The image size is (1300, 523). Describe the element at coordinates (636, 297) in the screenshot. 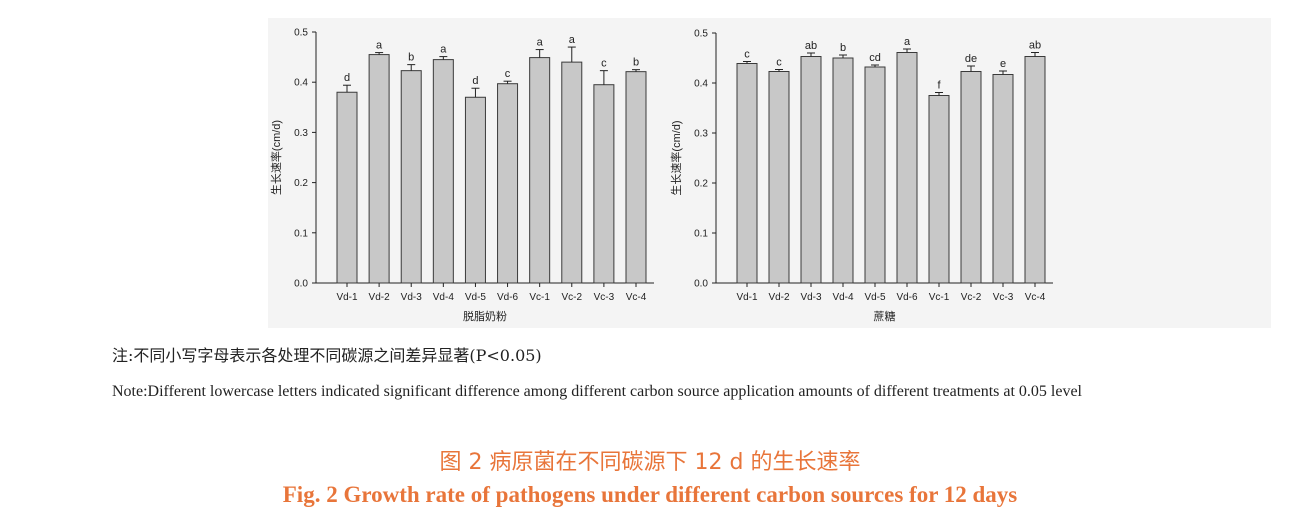

I see `chart1-x-tick-label: Vc-4` at that location.